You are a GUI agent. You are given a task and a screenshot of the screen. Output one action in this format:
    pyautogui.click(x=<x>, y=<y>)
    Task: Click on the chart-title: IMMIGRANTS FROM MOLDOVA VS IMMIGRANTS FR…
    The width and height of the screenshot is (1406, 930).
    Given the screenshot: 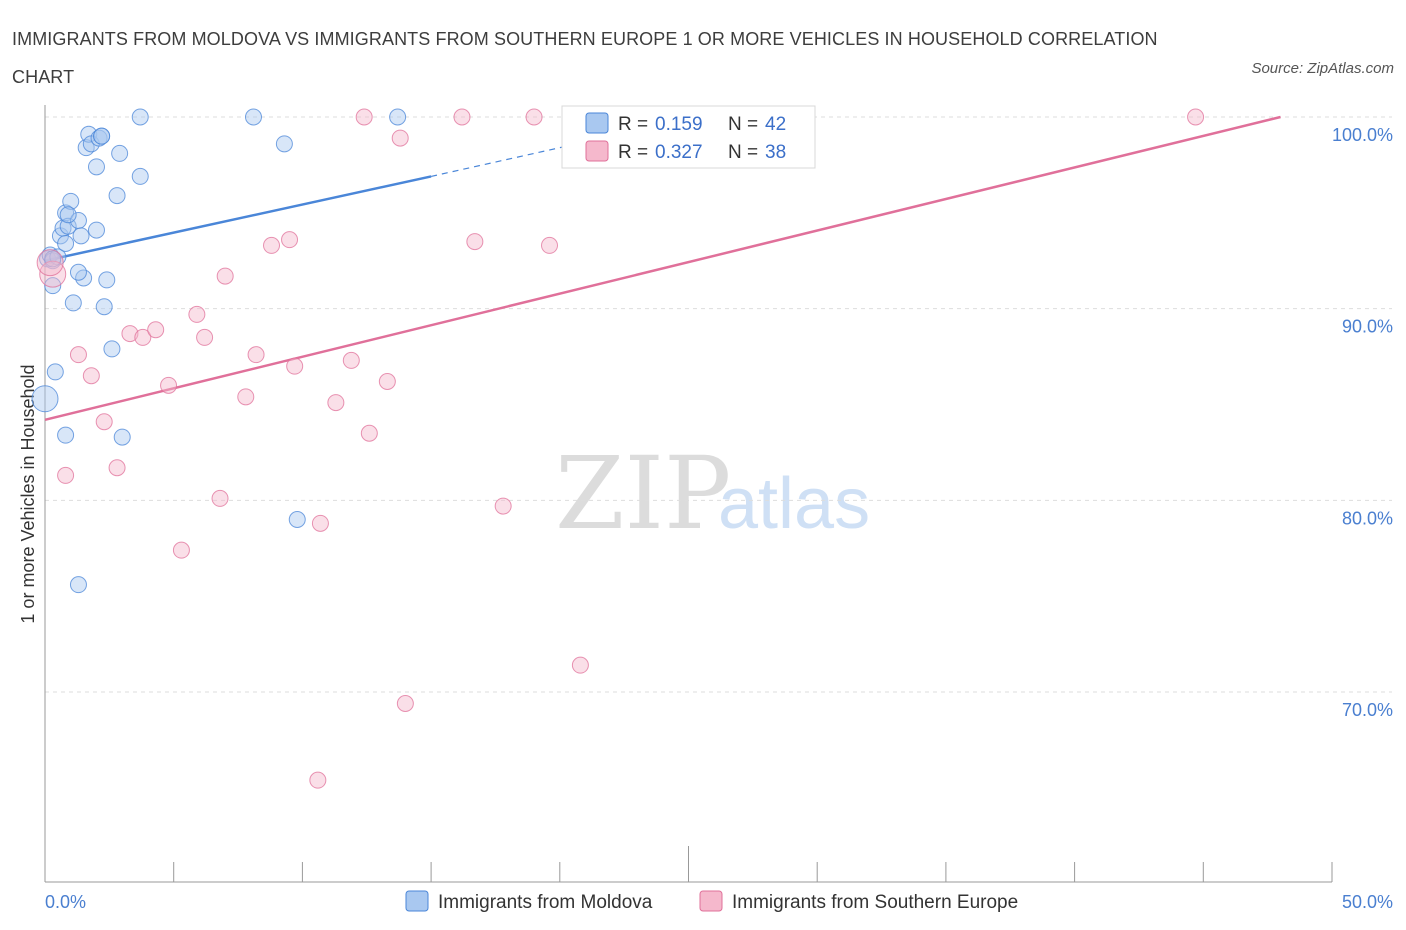 What is the action you would take?
    pyautogui.click(x=585, y=58)
    